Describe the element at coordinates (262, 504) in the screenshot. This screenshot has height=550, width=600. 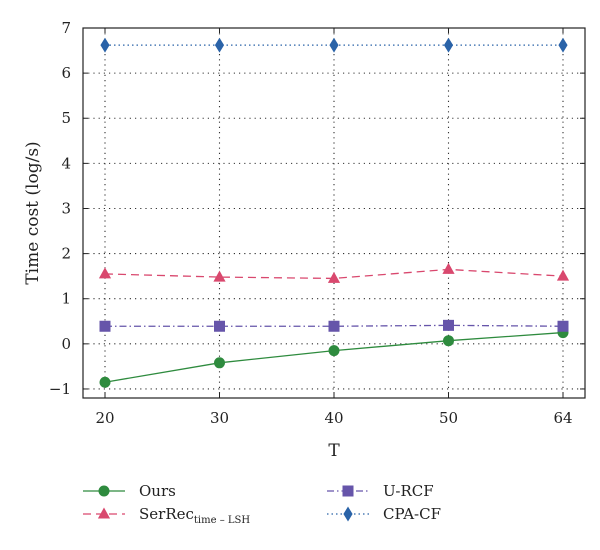
I see `legend: Ours SerRectime – LSH U-RCF CPA-CF` at that location.